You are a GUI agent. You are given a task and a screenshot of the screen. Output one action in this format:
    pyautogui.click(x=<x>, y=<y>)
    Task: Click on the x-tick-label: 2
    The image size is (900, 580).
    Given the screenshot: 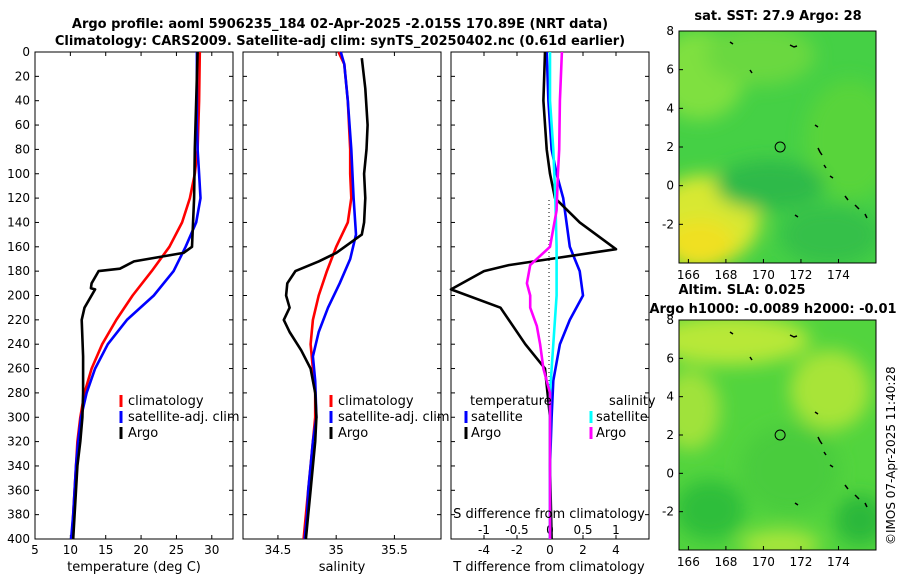 What is the action you would take?
    pyautogui.click(x=583, y=550)
    